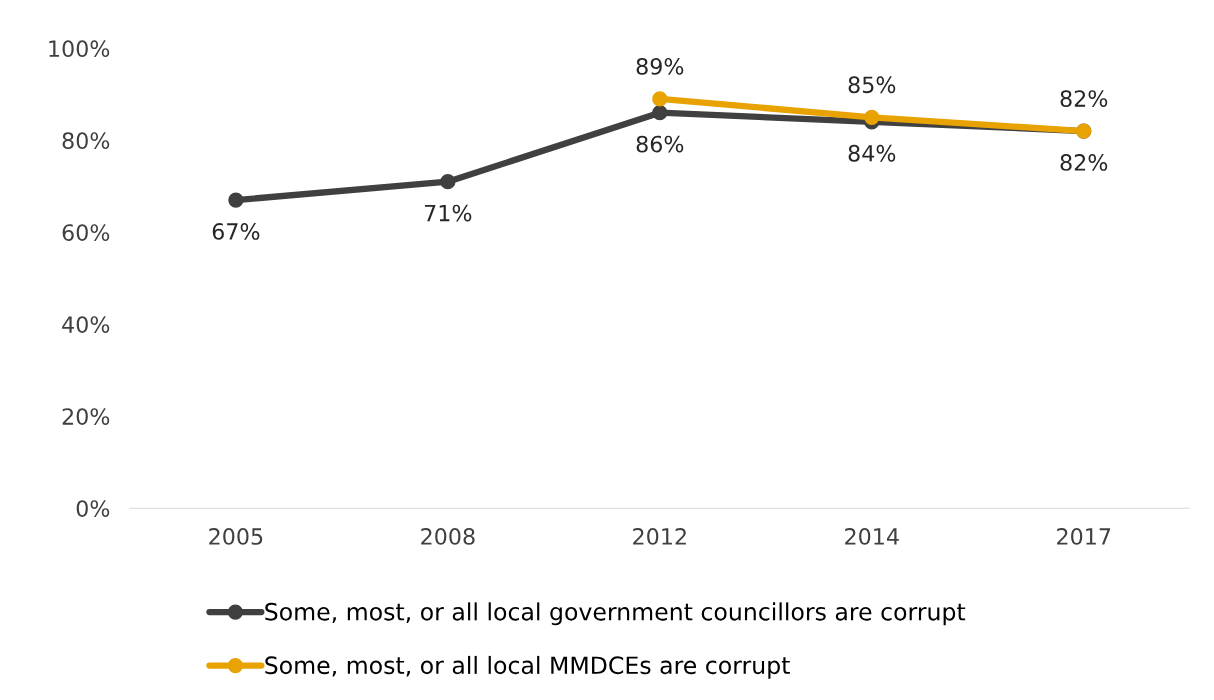 The image size is (1214, 700). I want to click on x-tick-label: 2017, so click(1084, 536).